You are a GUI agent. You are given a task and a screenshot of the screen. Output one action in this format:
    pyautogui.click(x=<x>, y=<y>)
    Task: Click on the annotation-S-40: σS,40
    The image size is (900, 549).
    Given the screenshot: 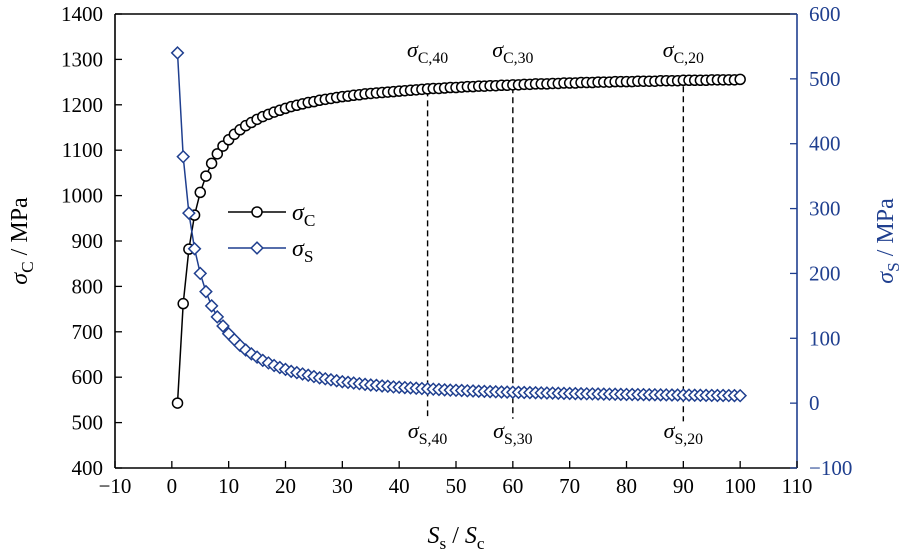 What is the action you would take?
    pyautogui.click(x=428, y=433)
    